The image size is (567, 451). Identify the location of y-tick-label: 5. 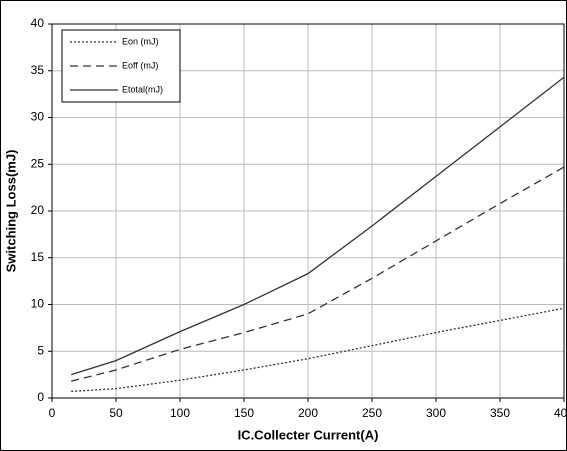
(40, 350).